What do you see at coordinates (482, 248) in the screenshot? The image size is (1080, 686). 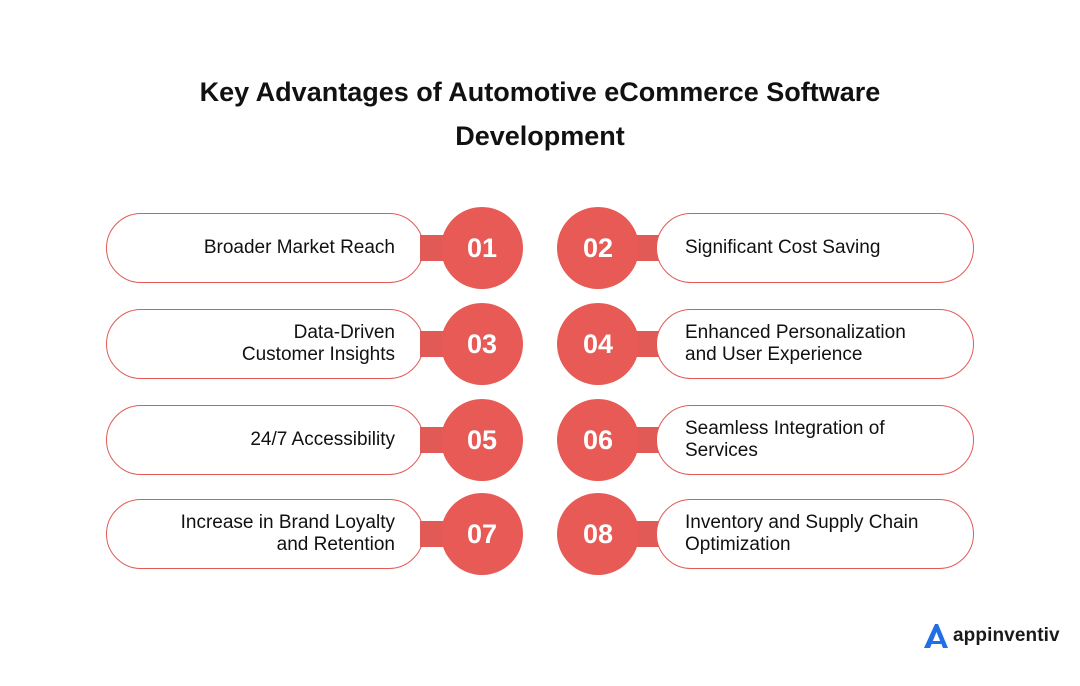 I see `number-badge-01: 01` at bounding box center [482, 248].